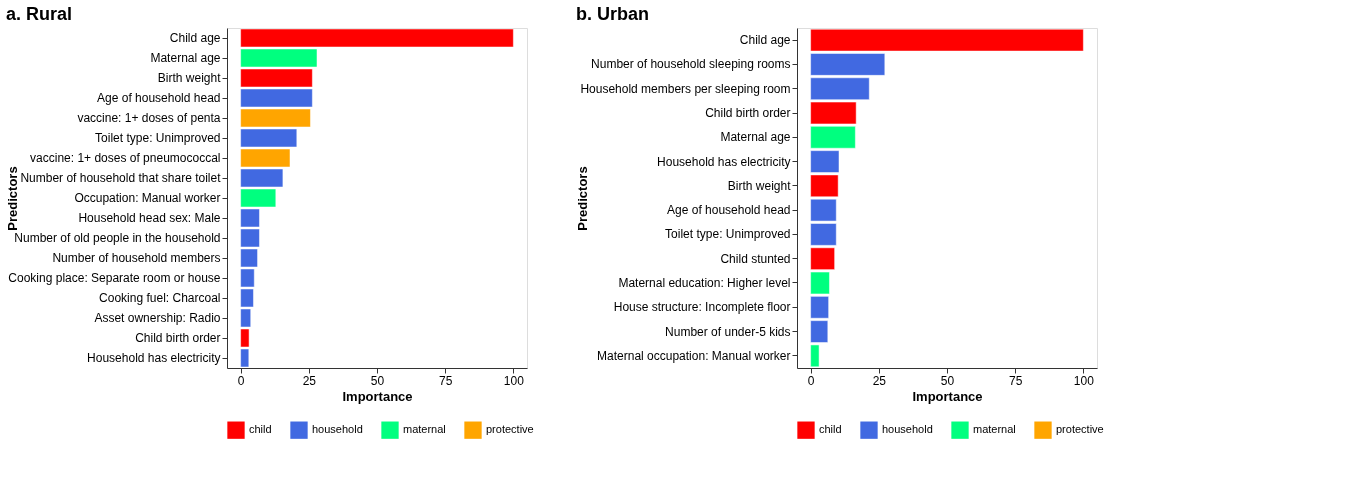 This screenshot has width=1359, height=485. Describe the element at coordinates (728, 331) in the screenshot. I see `y-tick-label: Number of under-5 kids` at that location.